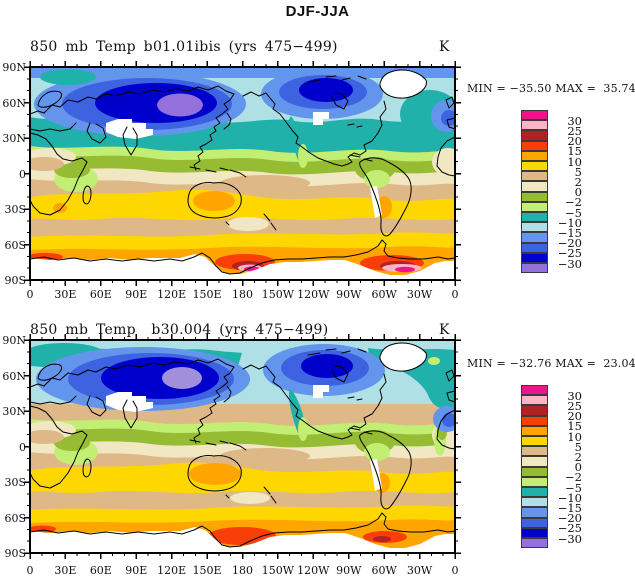 The image size is (635, 577). What do you see at coordinates (172, 294) in the screenshot?
I see `lon-tick-label: 120E` at bounding box center [172, 294].